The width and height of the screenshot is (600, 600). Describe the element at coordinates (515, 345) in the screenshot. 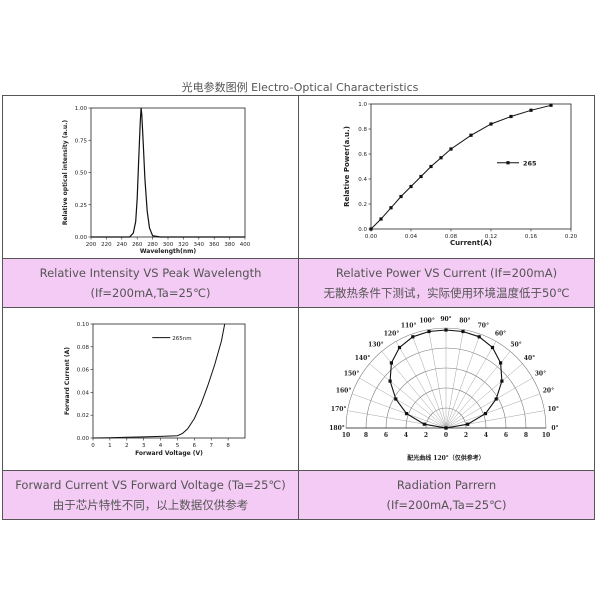

I see `angle-label: 50°` at that location.